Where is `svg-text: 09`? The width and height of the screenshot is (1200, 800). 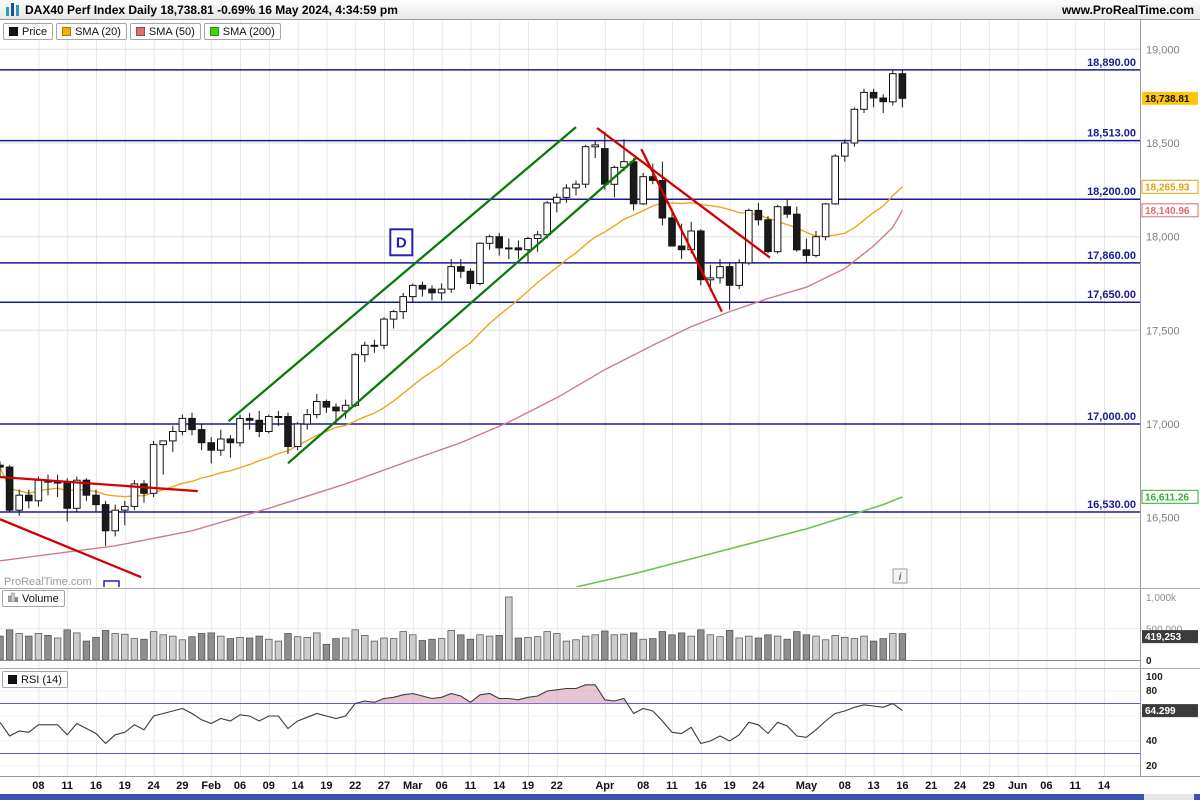 svg-text: 09 is located at coordinates (269, 786).